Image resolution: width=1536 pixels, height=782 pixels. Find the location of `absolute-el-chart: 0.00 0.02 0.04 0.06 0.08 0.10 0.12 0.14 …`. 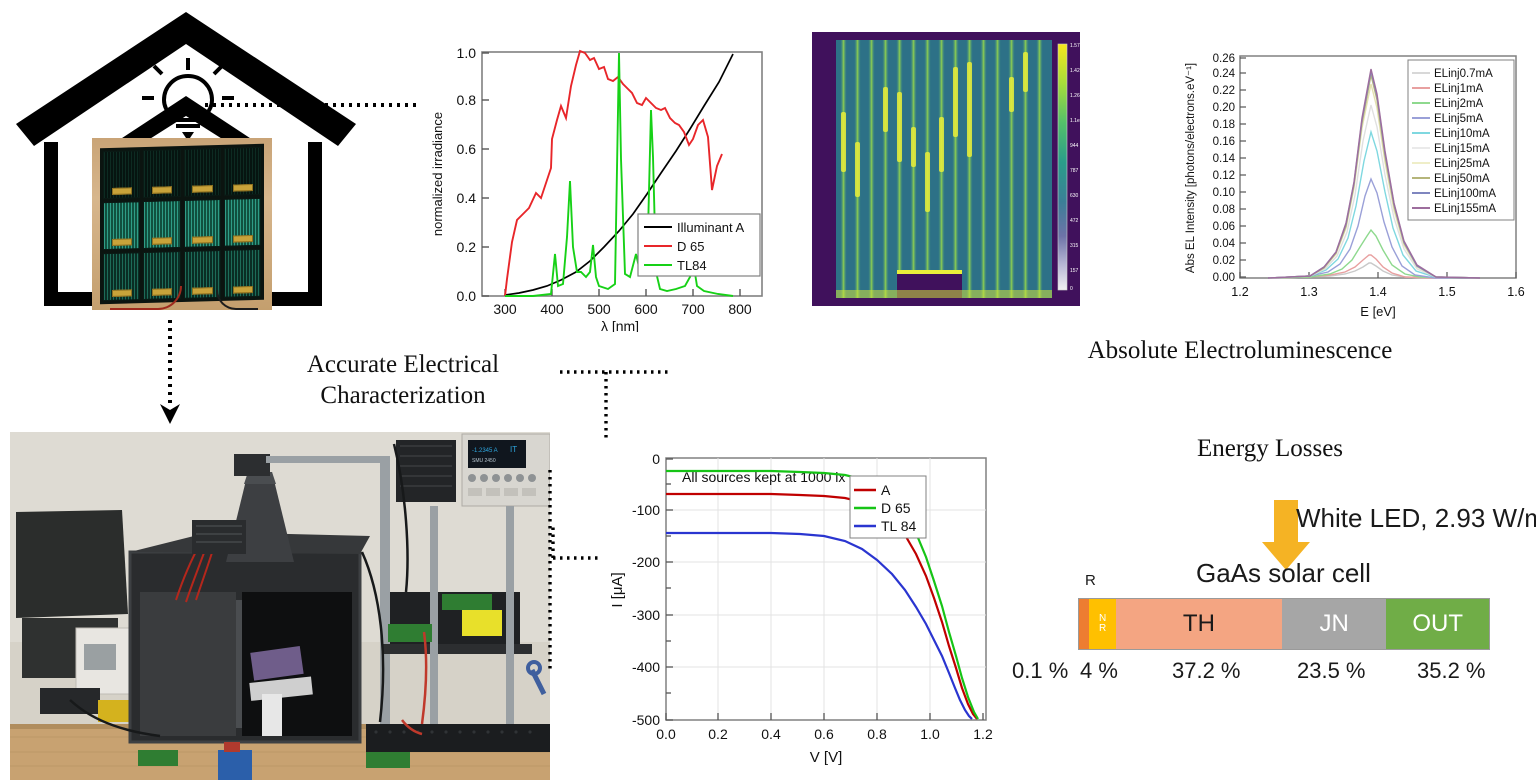

absolute-el-chart: 0.00 0.02 0.04 0.06 0.08 0.10 0.12 0.14 … is located at coordinates (1355, 188).